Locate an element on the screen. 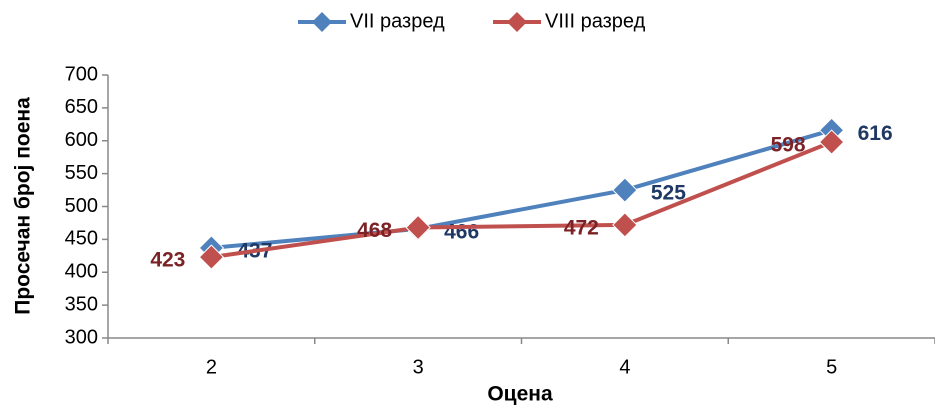 The height and width of the screenshot is (408, 935). y-tick-label: 350 is located at coordinates (81, 304).